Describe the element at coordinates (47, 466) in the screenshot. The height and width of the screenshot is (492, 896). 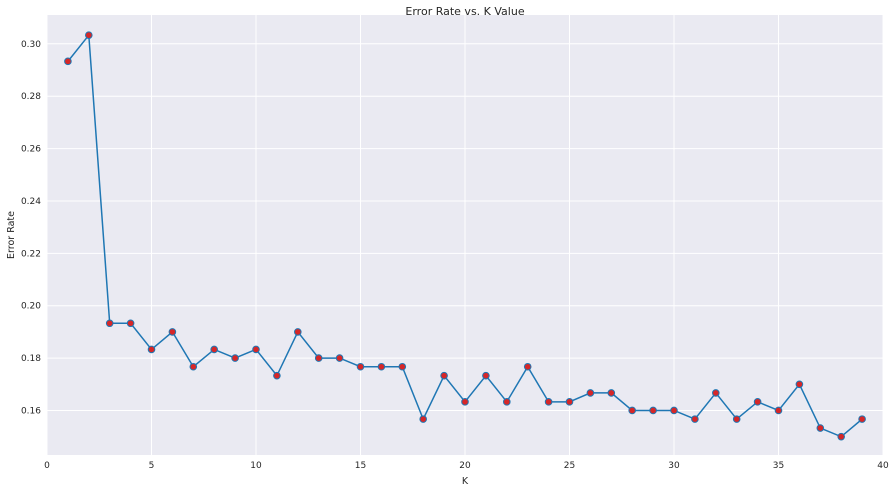
I see `x-tick-label: 0` at that location.